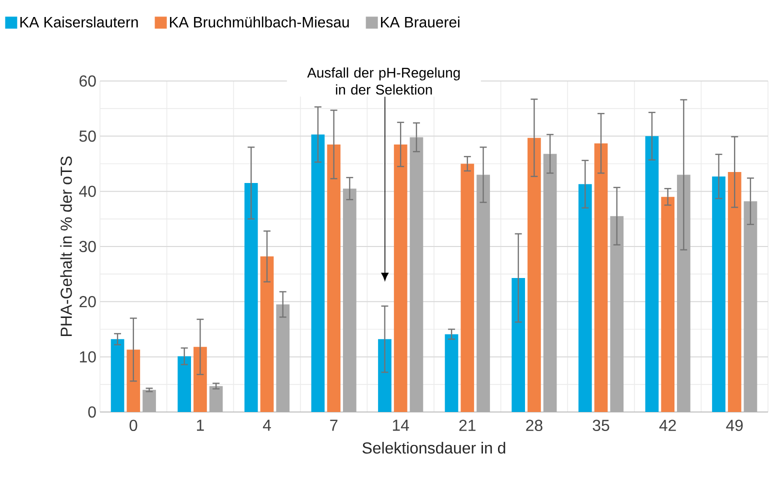 This screenshot has width=772, height=489. Describe the element at coordinates (200, 425) in the screenshot. I see `x-tick-label: 1` at that location.